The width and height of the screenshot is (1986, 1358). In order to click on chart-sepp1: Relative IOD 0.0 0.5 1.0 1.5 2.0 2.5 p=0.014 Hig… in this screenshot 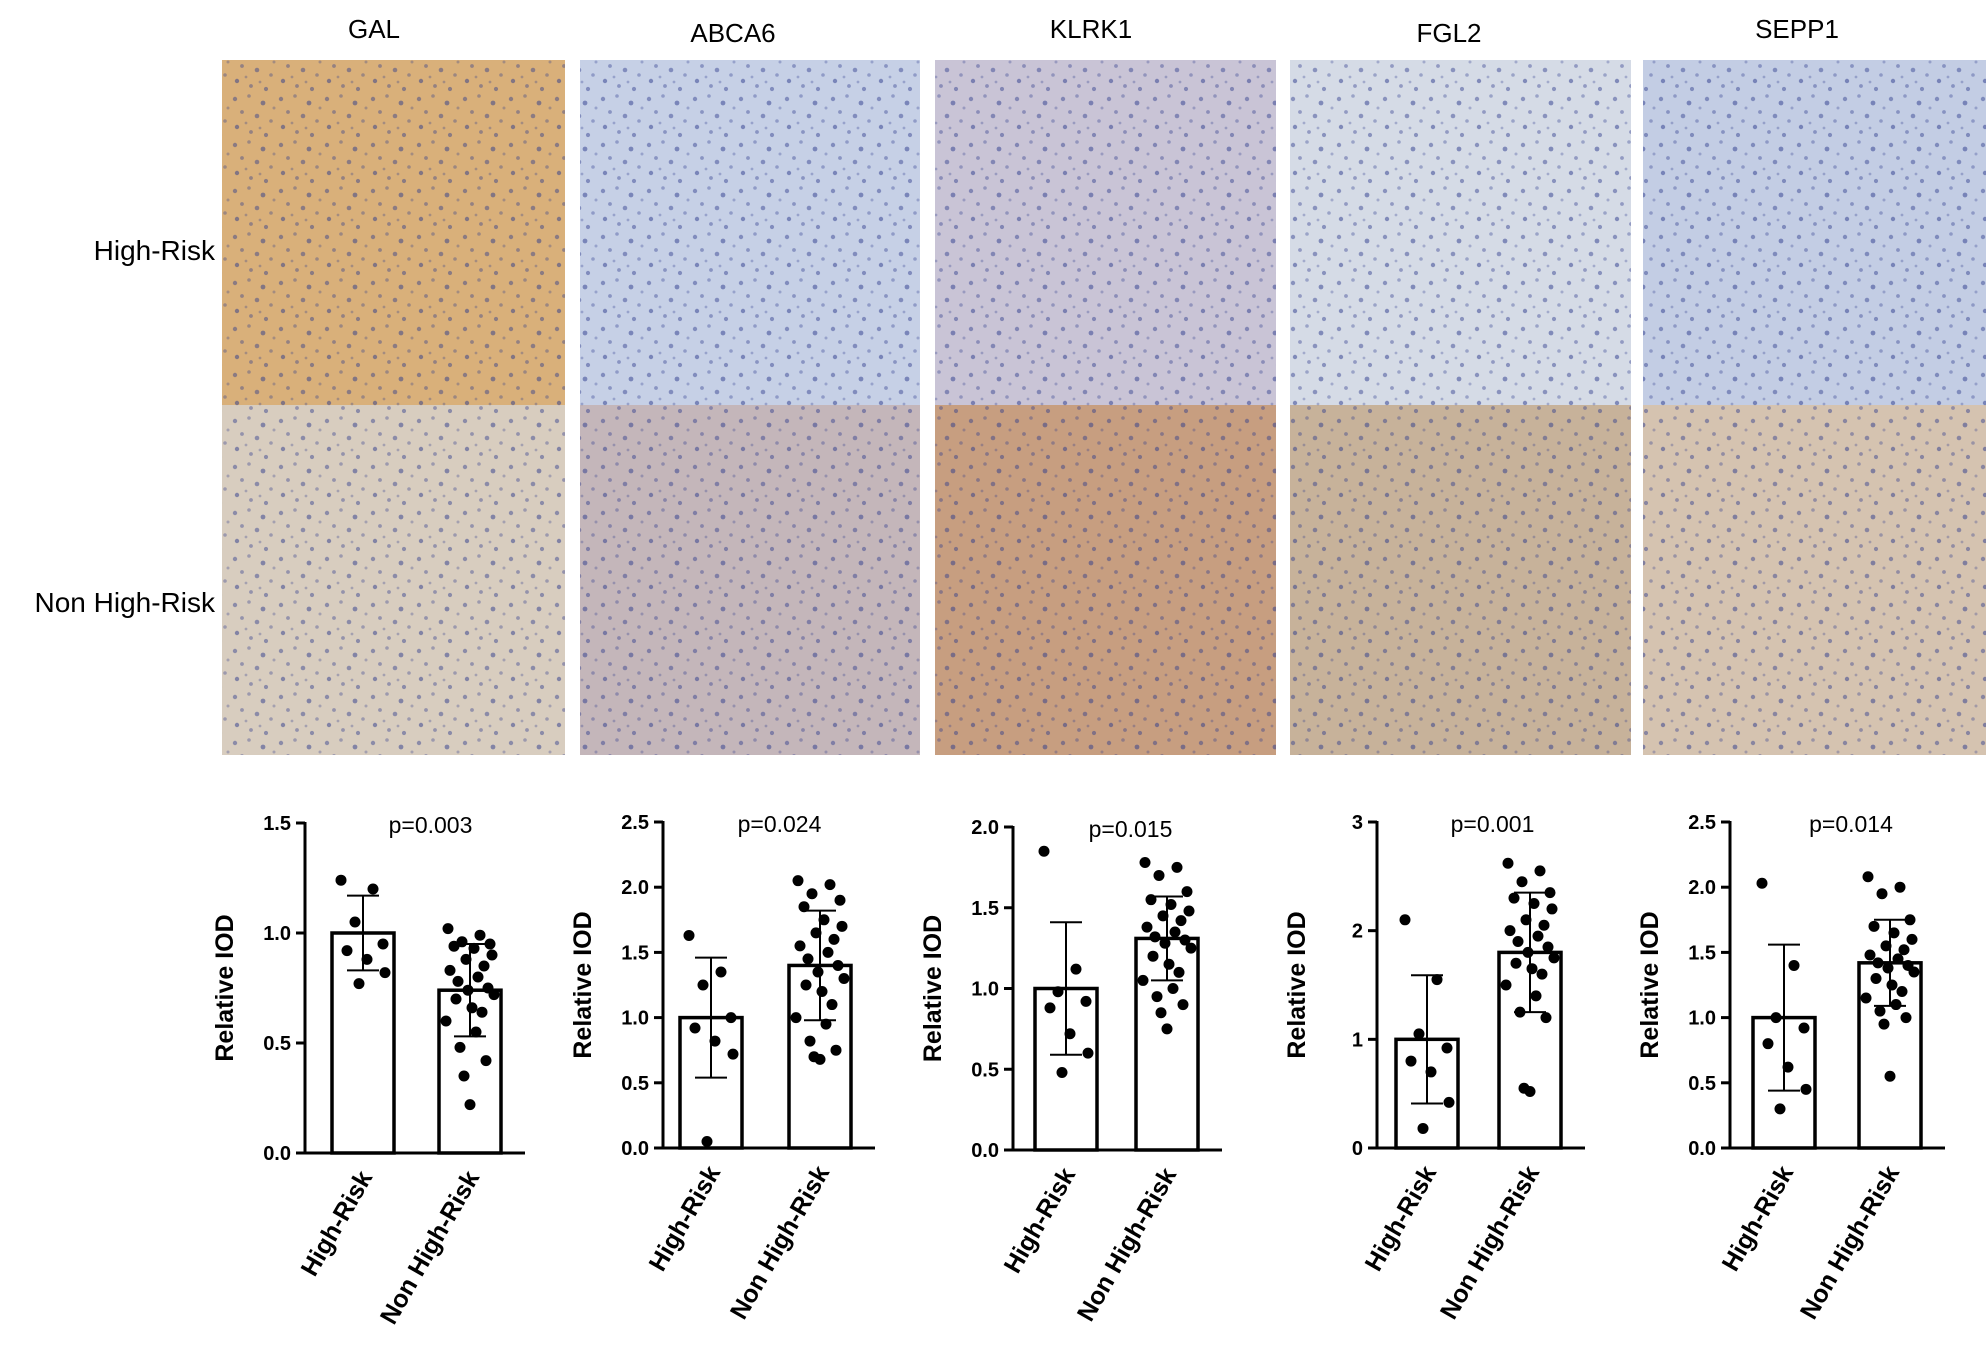, I will do `click(1790, 1067)`.